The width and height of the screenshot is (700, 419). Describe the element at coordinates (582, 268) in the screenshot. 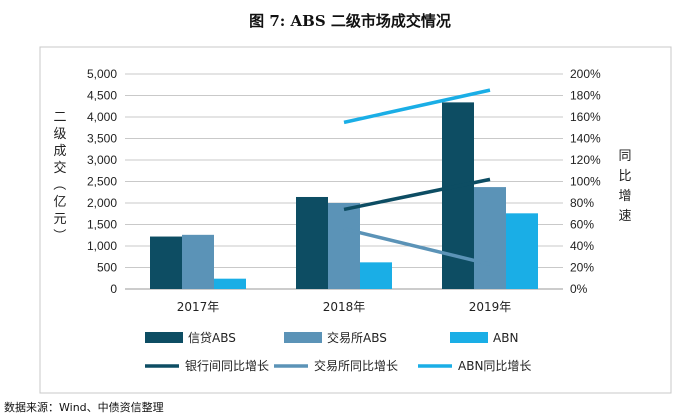

I see `right-tick-label: 20%` at that location.